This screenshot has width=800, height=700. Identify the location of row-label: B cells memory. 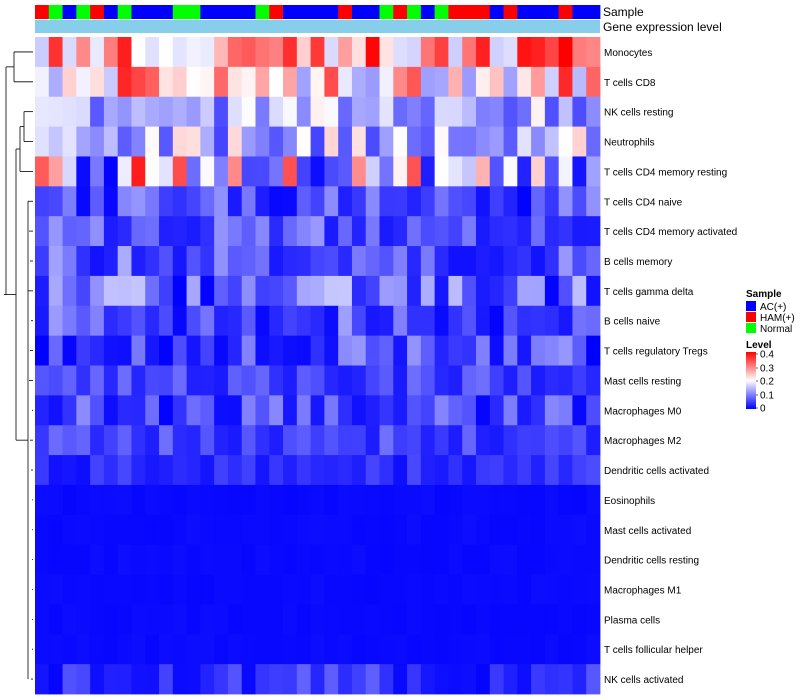
(638, 262).